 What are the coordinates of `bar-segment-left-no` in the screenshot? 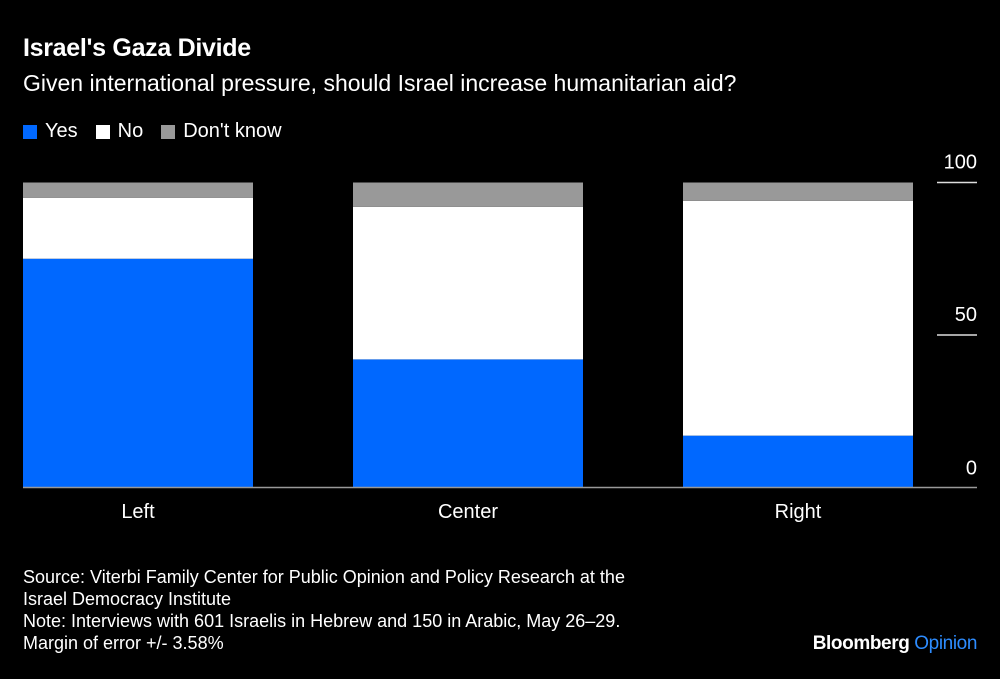 It's located at (138, 228).